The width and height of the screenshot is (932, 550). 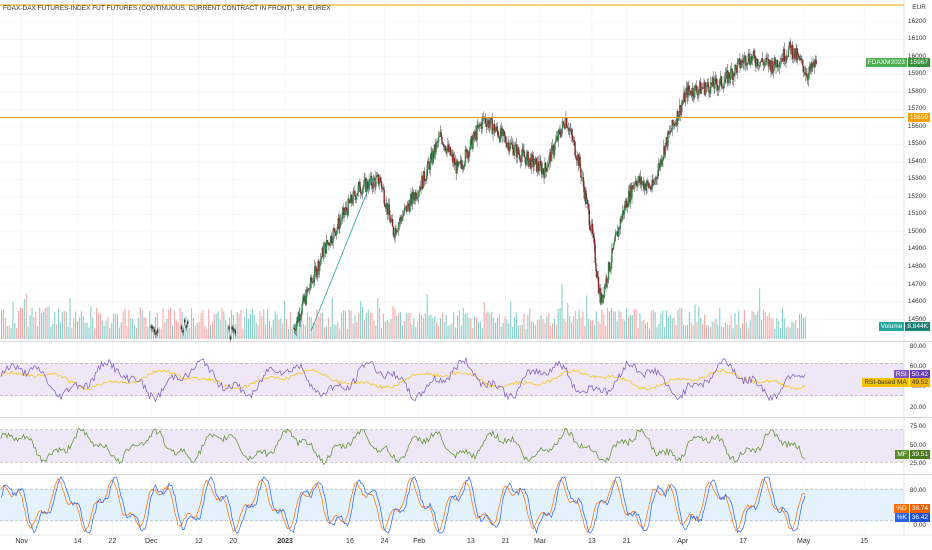 I want to click on time-tick: 20, so click(x=233, y=541).